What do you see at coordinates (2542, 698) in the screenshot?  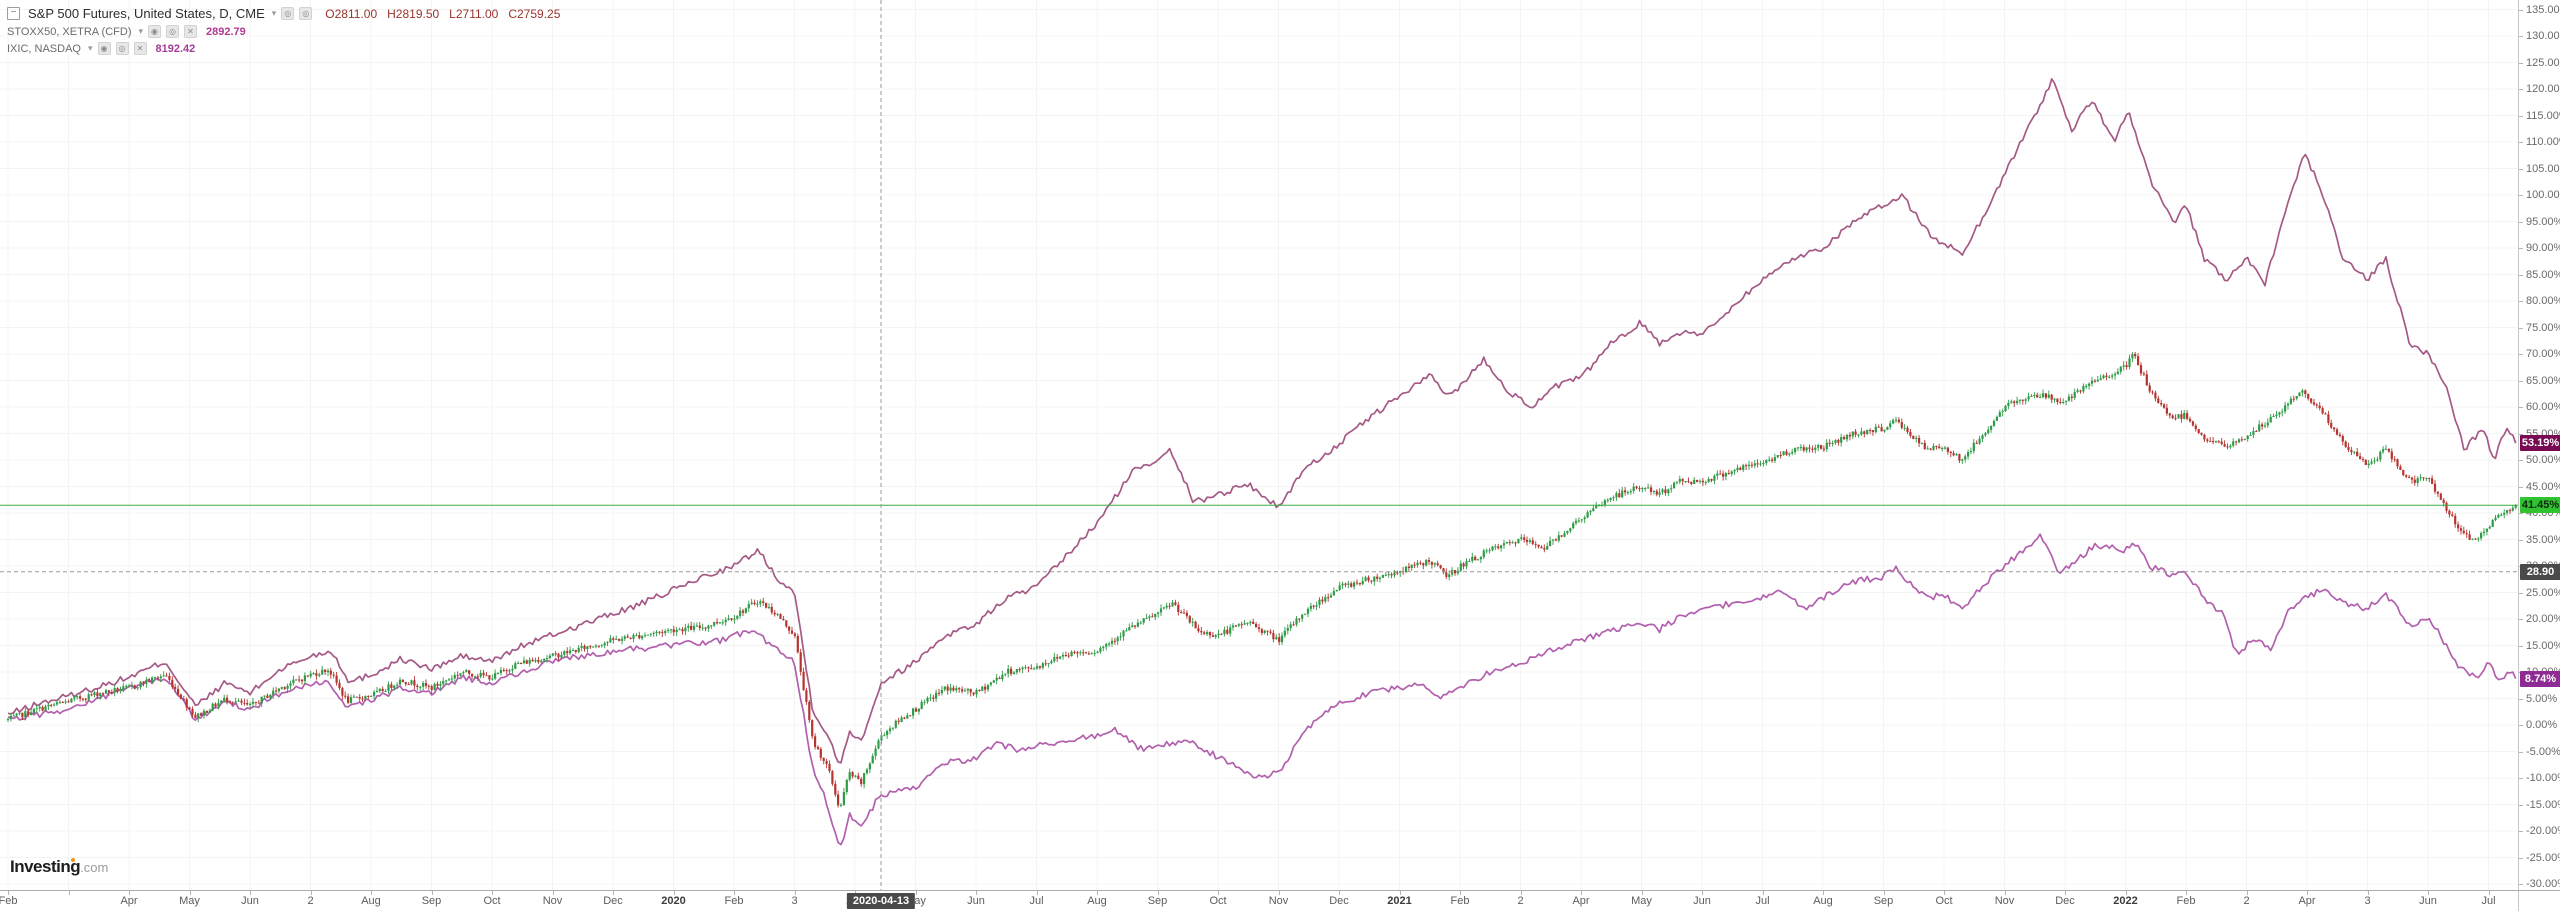 I see `y-axis-label: 5.00%` at bounding box center [2542, 698].